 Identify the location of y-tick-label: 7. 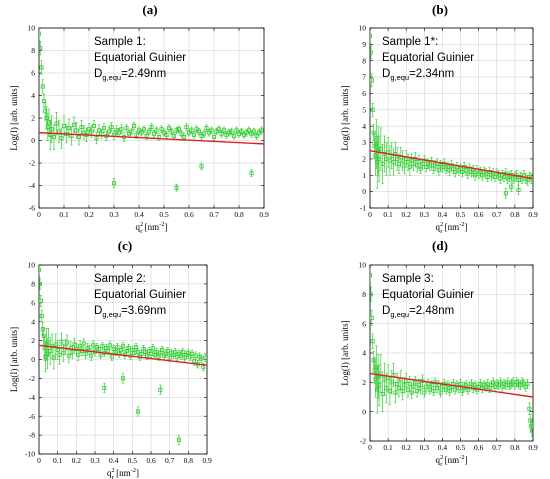
(364, 77).